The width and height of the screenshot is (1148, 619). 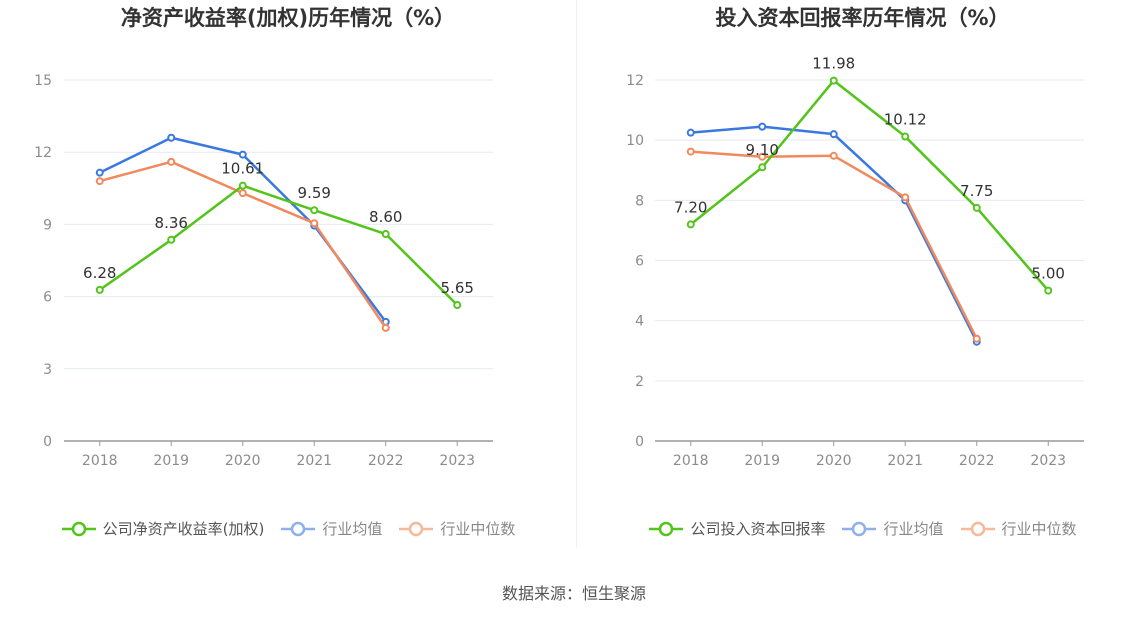 I want to click on data-label: 8.60, so click(x=385, y=217).